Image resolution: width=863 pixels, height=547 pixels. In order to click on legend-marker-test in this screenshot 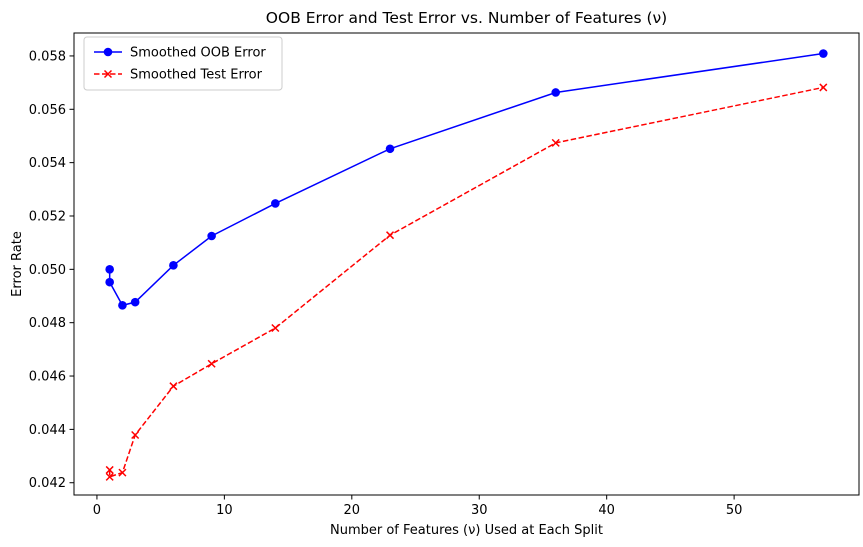, I will do `click(108, 74)`.